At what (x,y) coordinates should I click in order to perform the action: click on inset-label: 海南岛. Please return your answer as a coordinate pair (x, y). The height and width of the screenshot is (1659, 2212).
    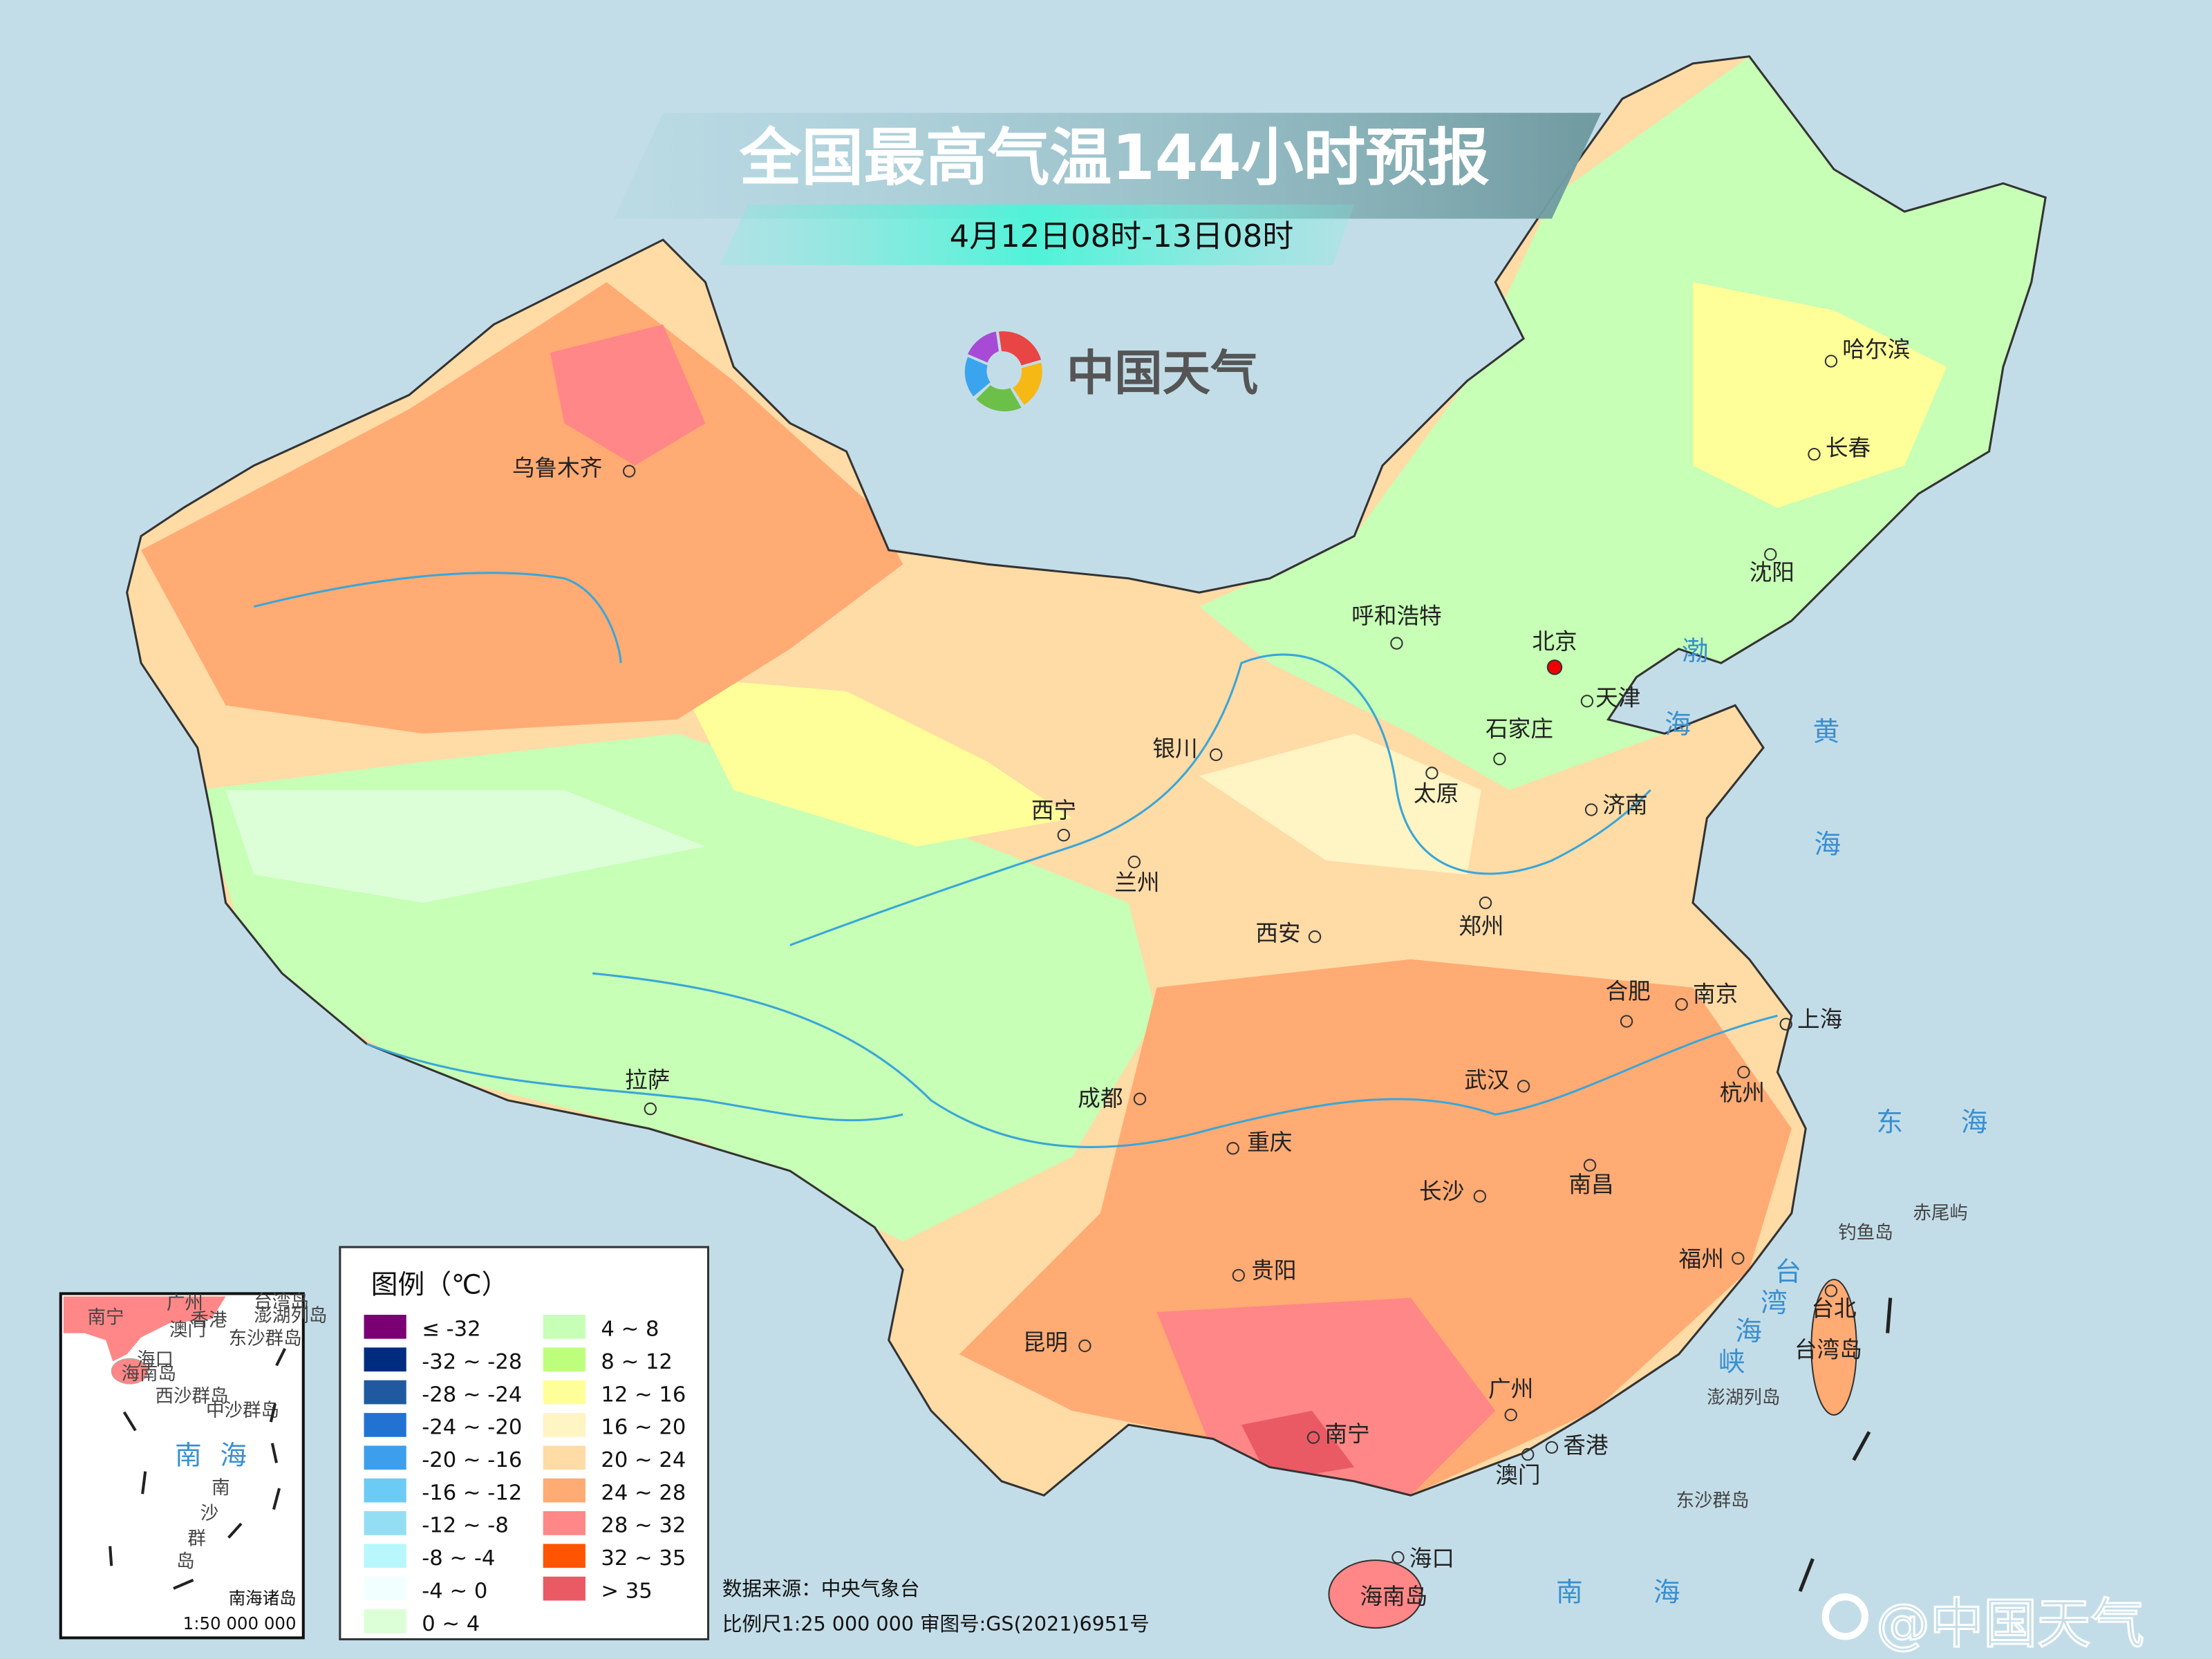
    Looking at the image, I should click on (150, 1374).